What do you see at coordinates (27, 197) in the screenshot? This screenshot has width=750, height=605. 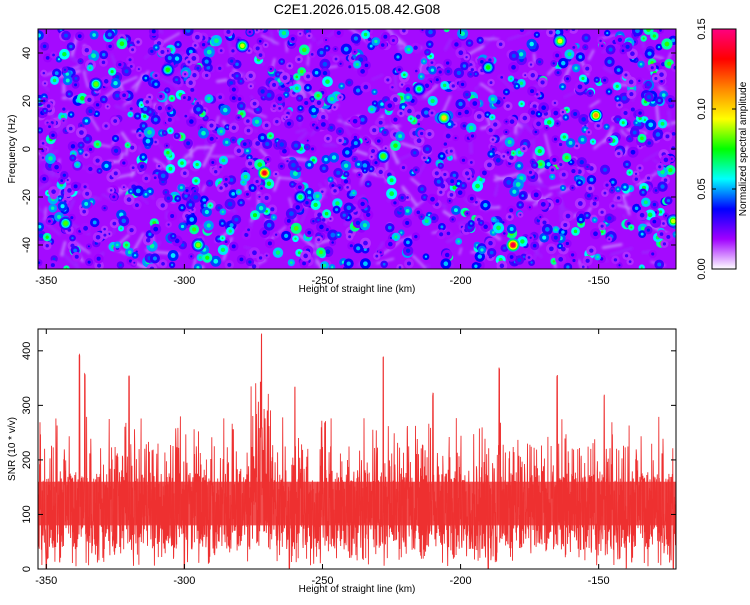 I see `spectrogram-y-tick-label: -20` at bounding box center [27, 197].